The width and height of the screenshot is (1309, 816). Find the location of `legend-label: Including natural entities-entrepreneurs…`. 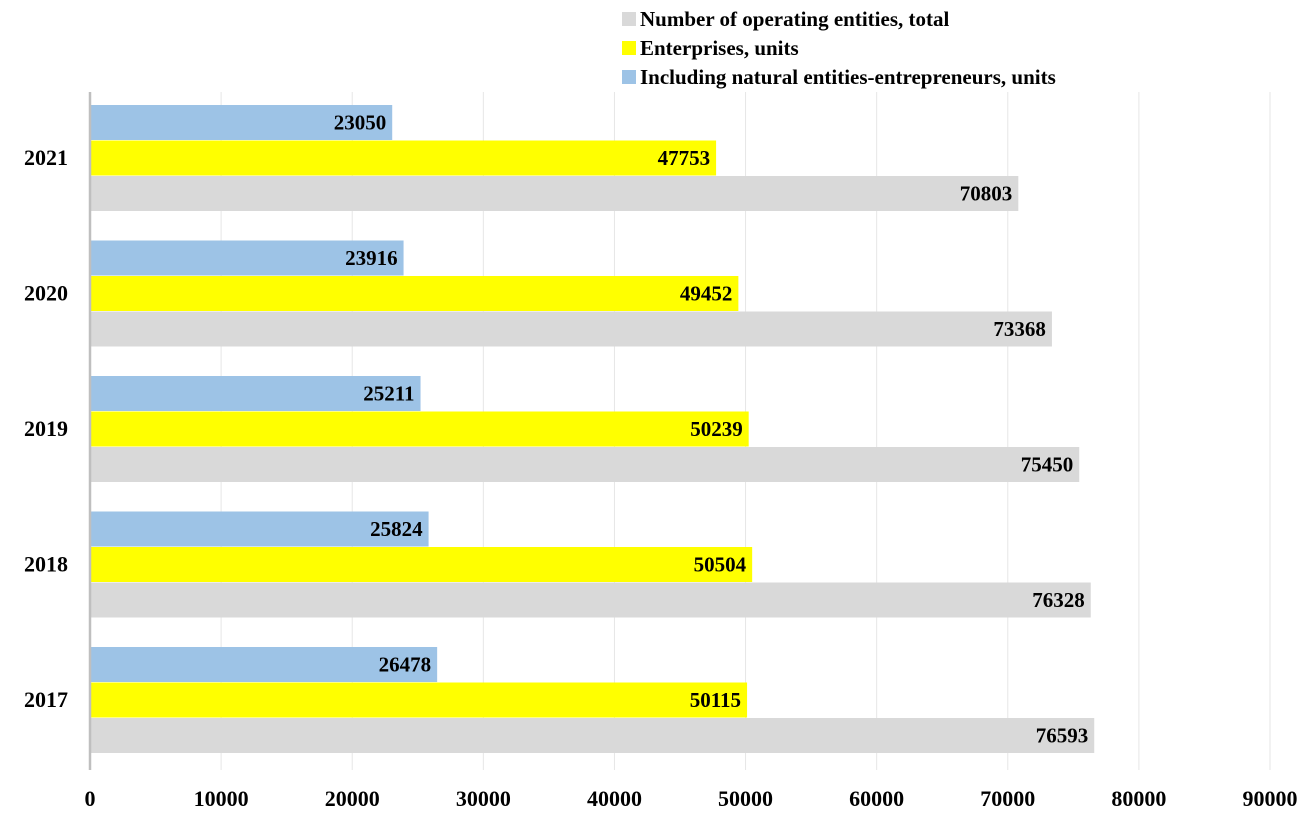

legend-label: Including natural entities-entrepreneurs… is located at coordinates (848, 77).